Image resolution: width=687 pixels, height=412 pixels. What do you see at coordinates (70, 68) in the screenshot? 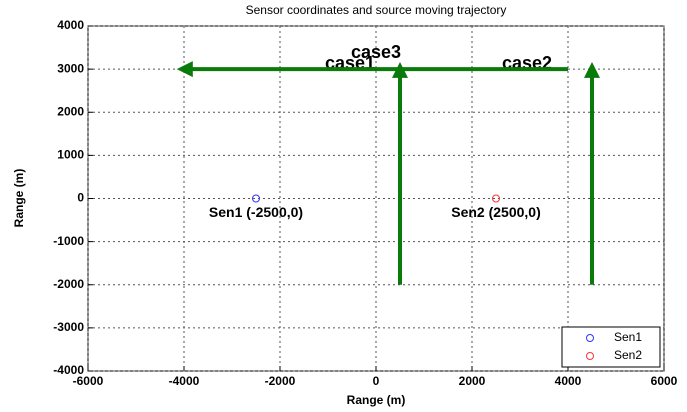
I see `y-tick-label: 3000` at bounding box center [70, 68].